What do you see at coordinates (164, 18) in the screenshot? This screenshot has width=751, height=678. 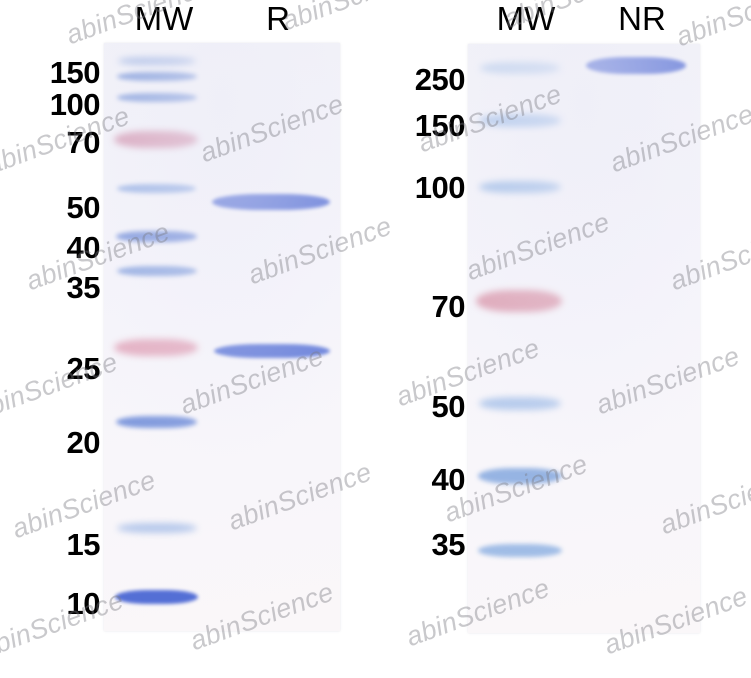 I see `lane-label-mw-left: MW` at bounding box center [164, 18].